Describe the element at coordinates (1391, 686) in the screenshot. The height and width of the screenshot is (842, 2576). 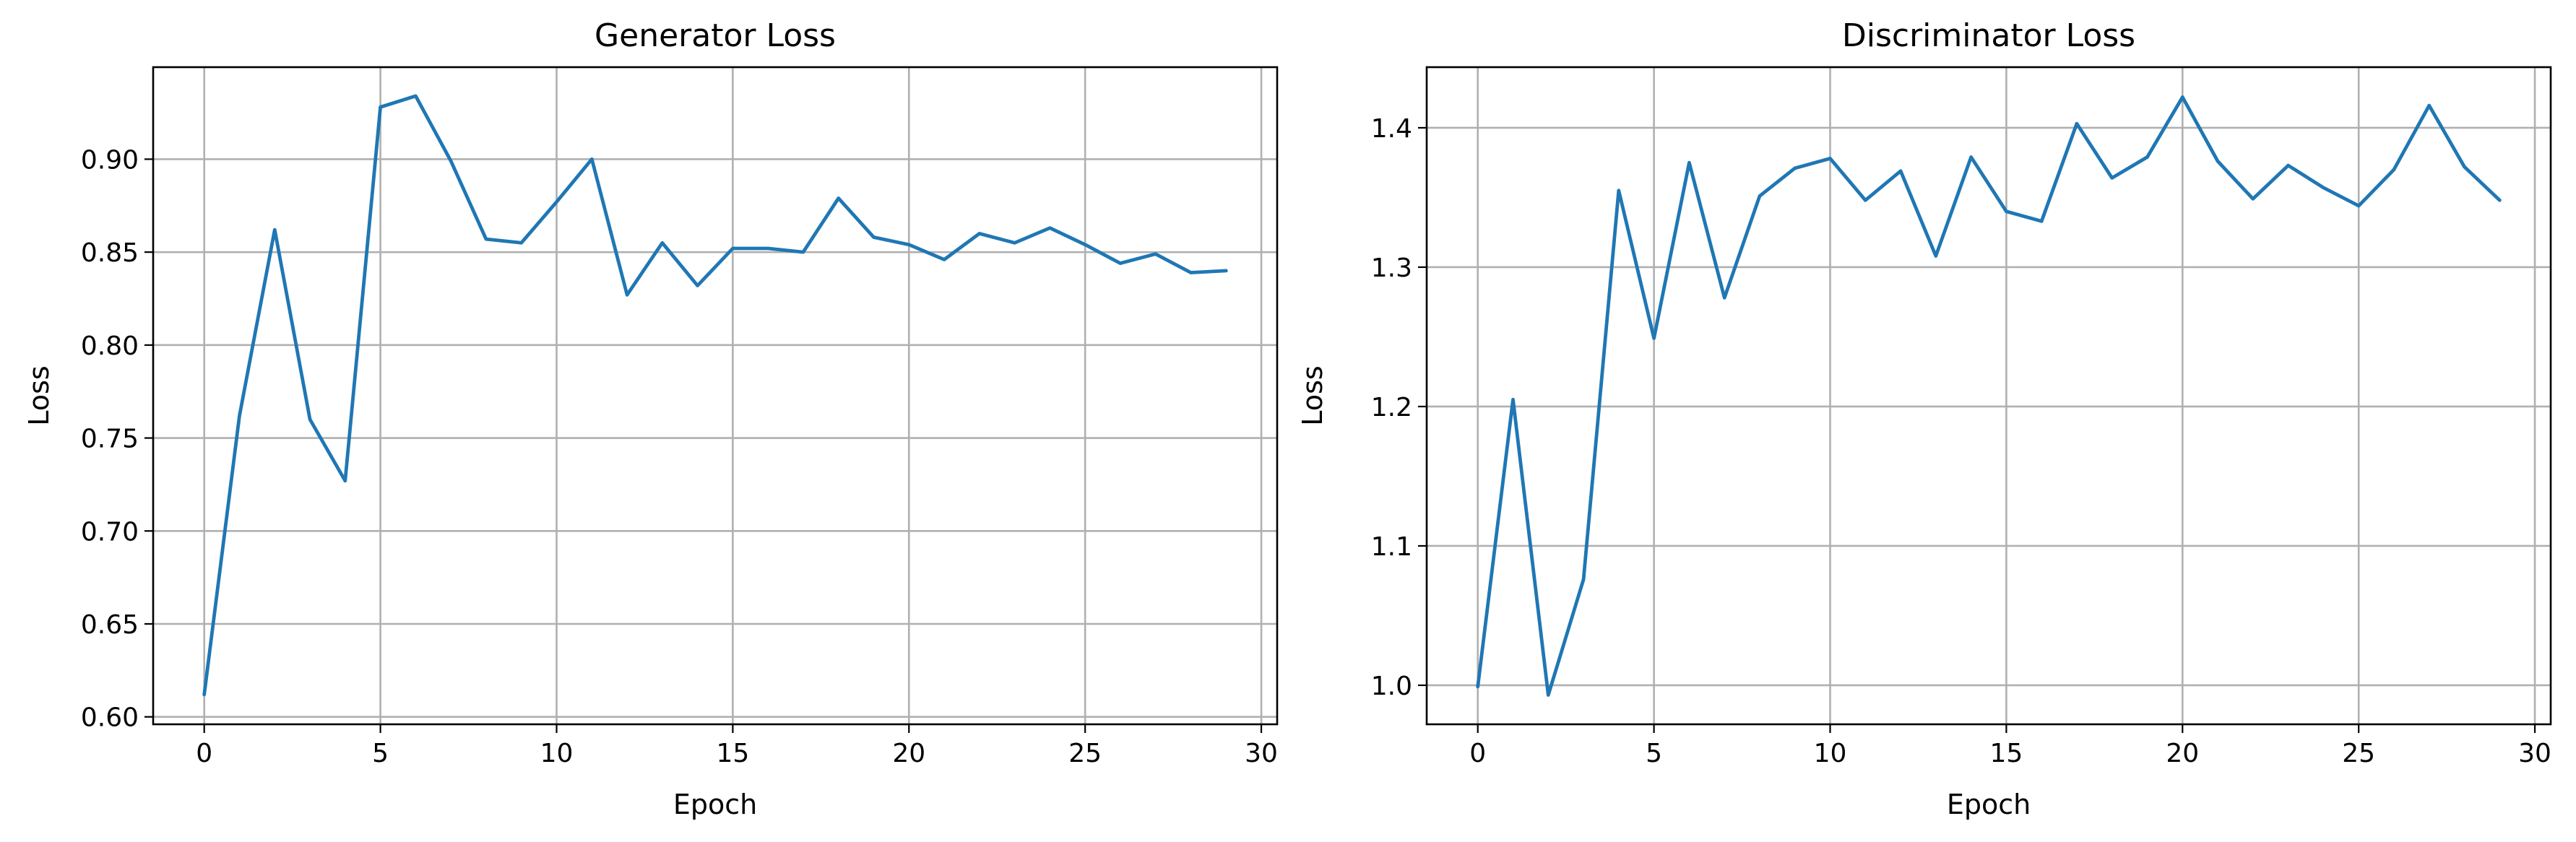
I see `y-tick-label: 1.0` at that location.